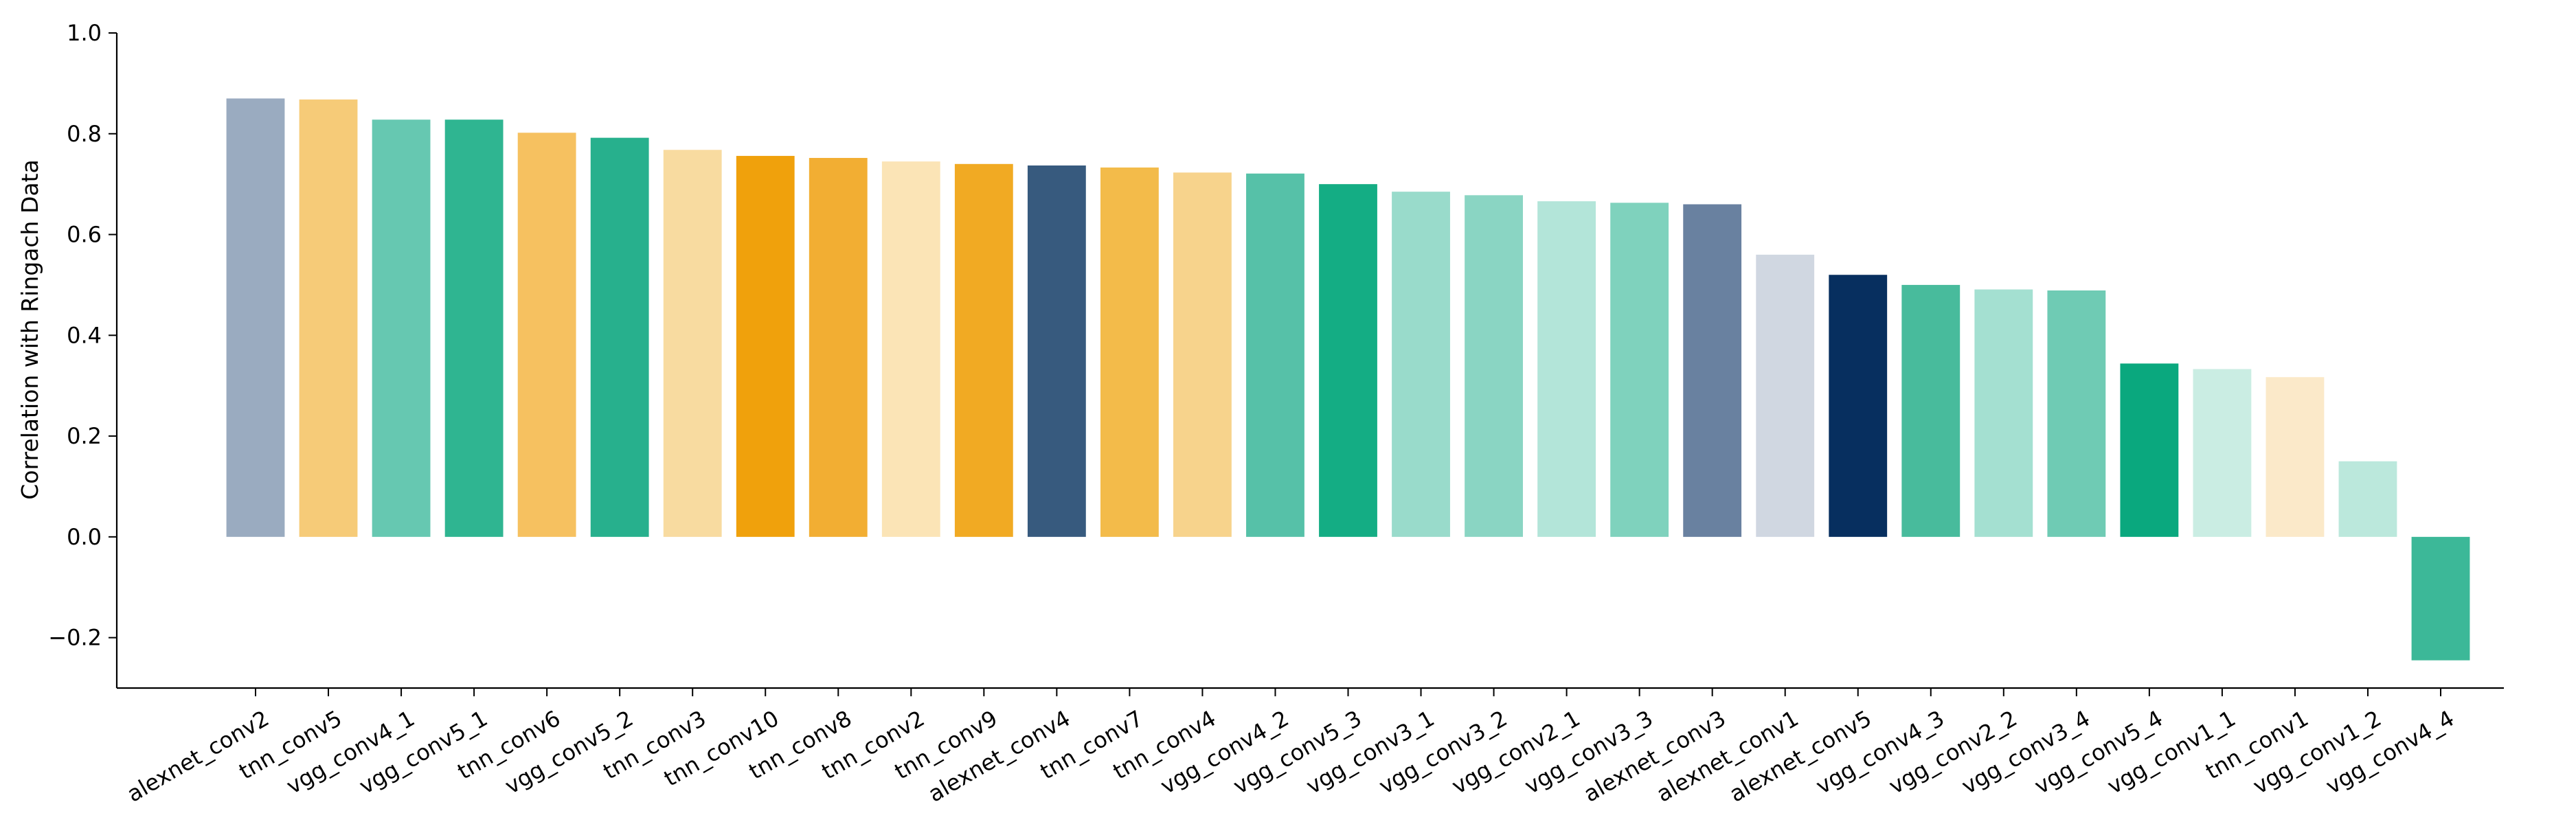  I want to click on y-tick-label: 0.4, so click(84, 335).